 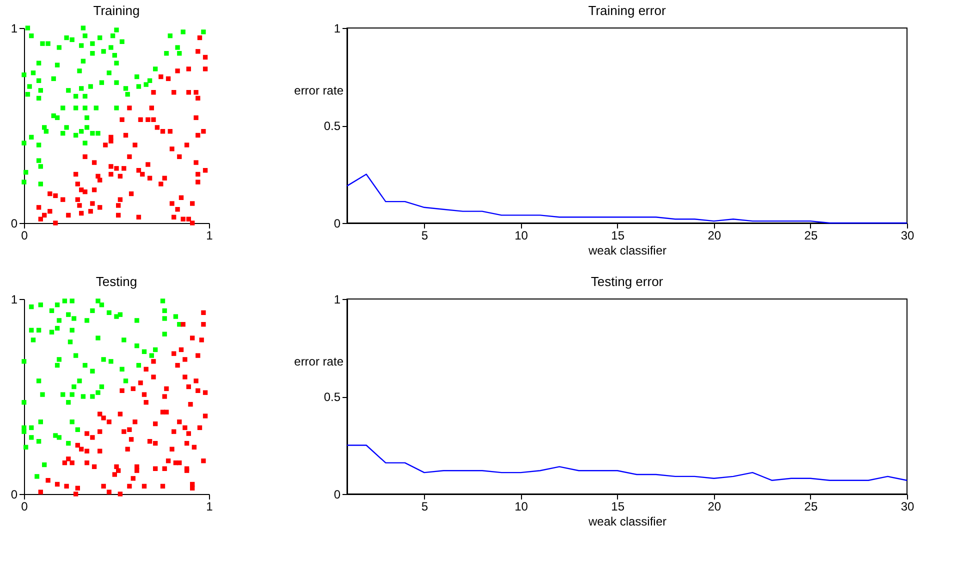 What do you see at coordinates (627, 10) in the screenshot?
I see `chart-title: Training error` at bounding box center [627, 10].